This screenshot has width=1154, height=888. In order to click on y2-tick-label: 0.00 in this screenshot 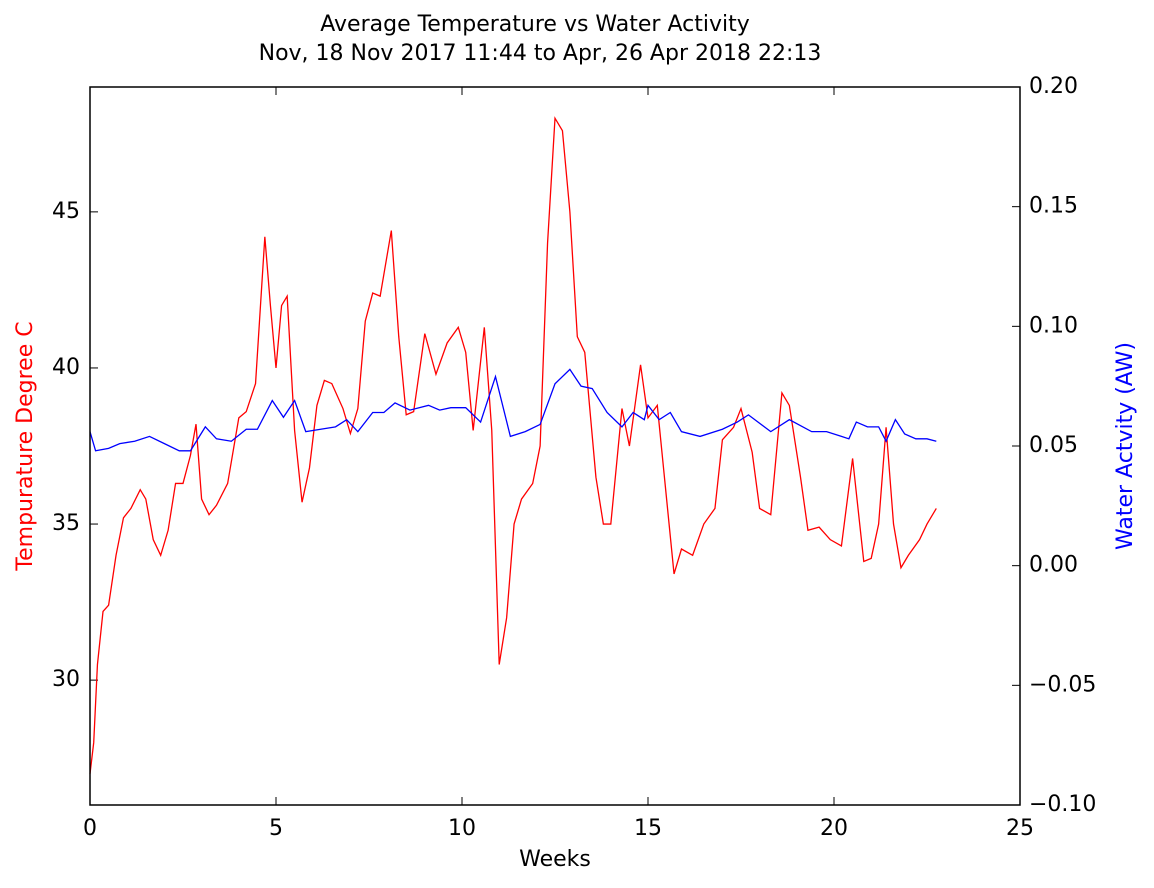, I will do `click(1053, 565)`.